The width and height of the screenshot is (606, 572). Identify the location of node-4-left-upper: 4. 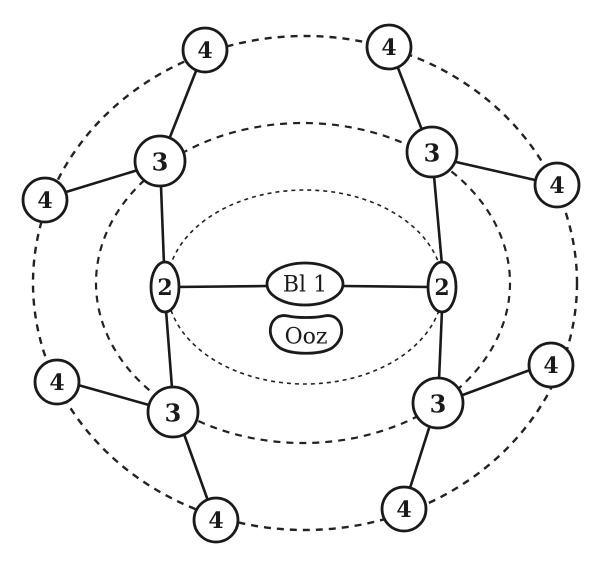
(45, 200).